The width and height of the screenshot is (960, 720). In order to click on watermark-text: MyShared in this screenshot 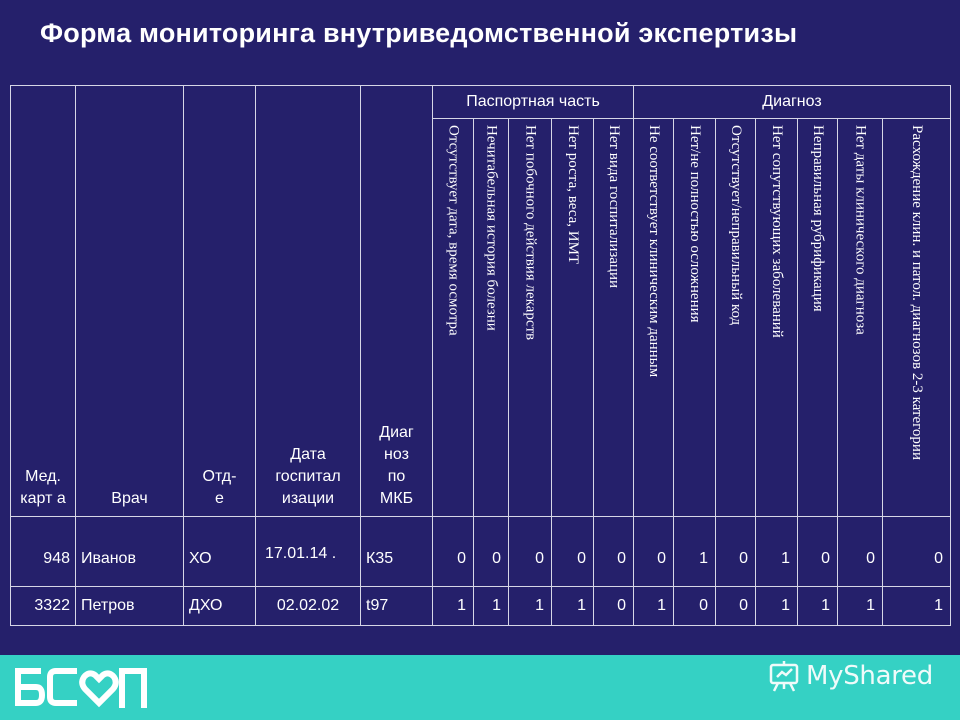, I will do `click(869, 676)`.